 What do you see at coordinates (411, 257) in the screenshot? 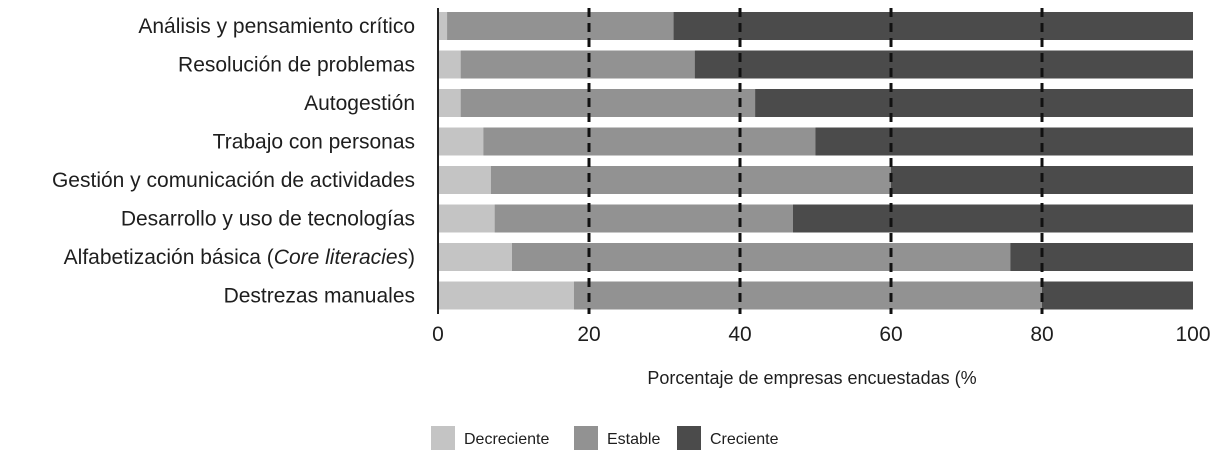
I see `category-label-suffix: )` at bounding box center [411, 257].